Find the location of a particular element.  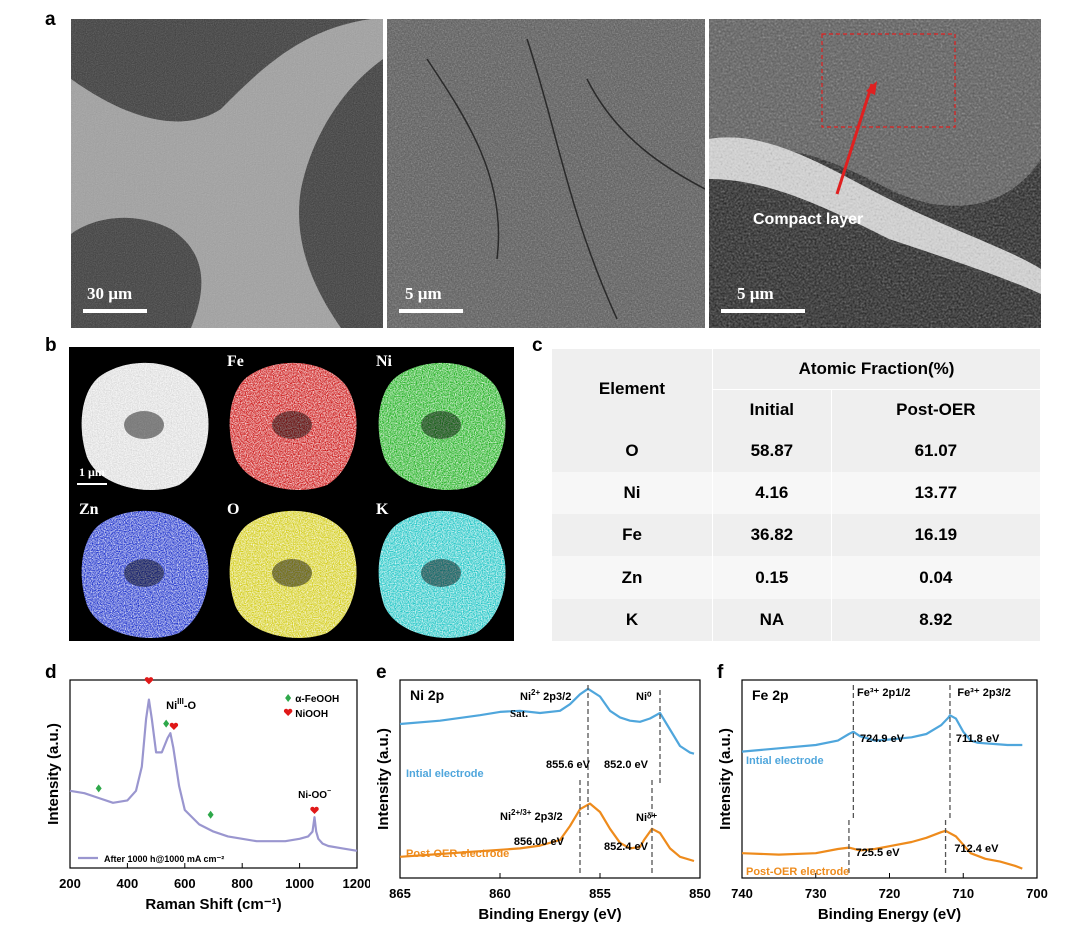

post-oer-cell: 16.19 is located at coordinates (936, 535).